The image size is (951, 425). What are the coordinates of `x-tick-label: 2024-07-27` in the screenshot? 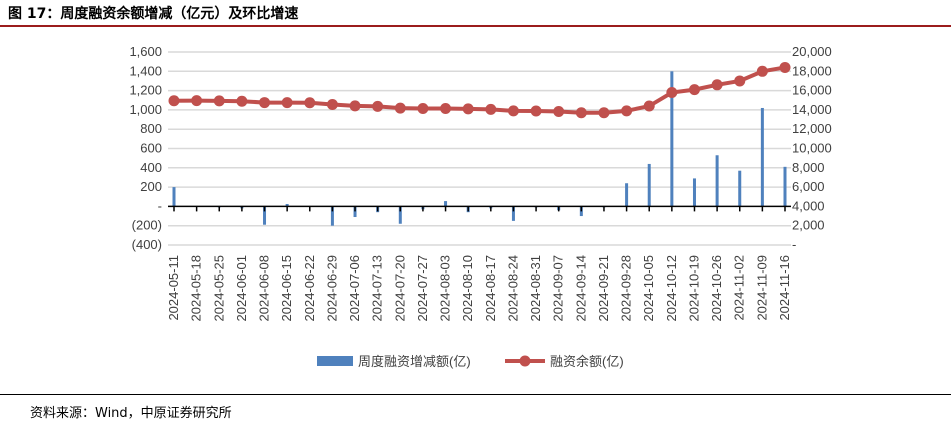 It's located at (422, 288).